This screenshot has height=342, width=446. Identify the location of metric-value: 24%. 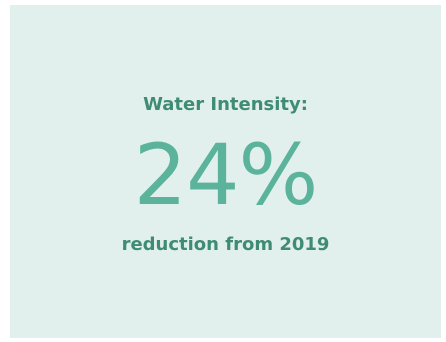
(226, 175).